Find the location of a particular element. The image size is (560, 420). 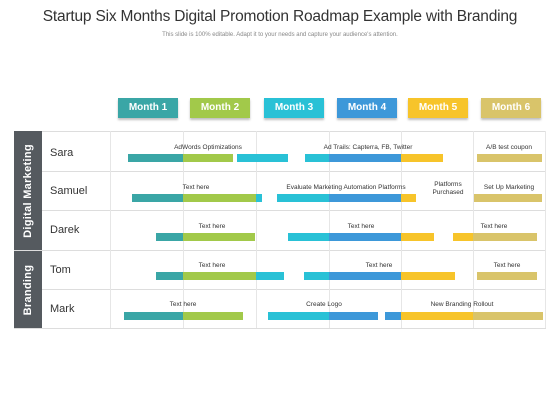

month-5-label: Month 5 is located at coordinates (438, 107).